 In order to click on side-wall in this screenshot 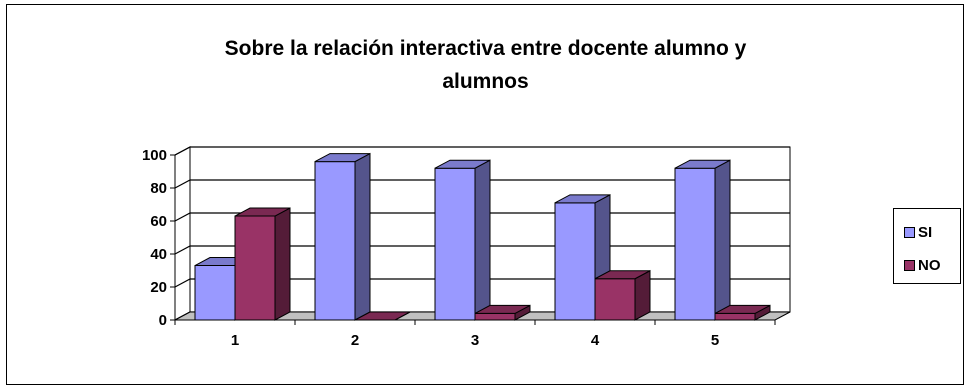, I will do `click(182, 233)`.